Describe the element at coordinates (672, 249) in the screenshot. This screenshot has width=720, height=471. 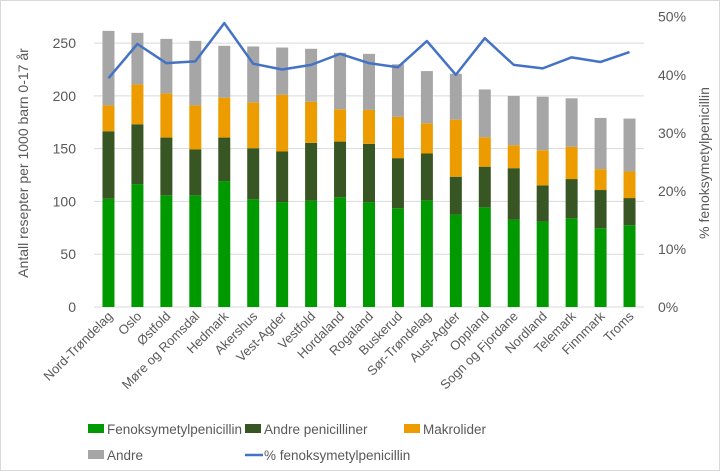
I see `y2-tick-label: 10%` at that location.